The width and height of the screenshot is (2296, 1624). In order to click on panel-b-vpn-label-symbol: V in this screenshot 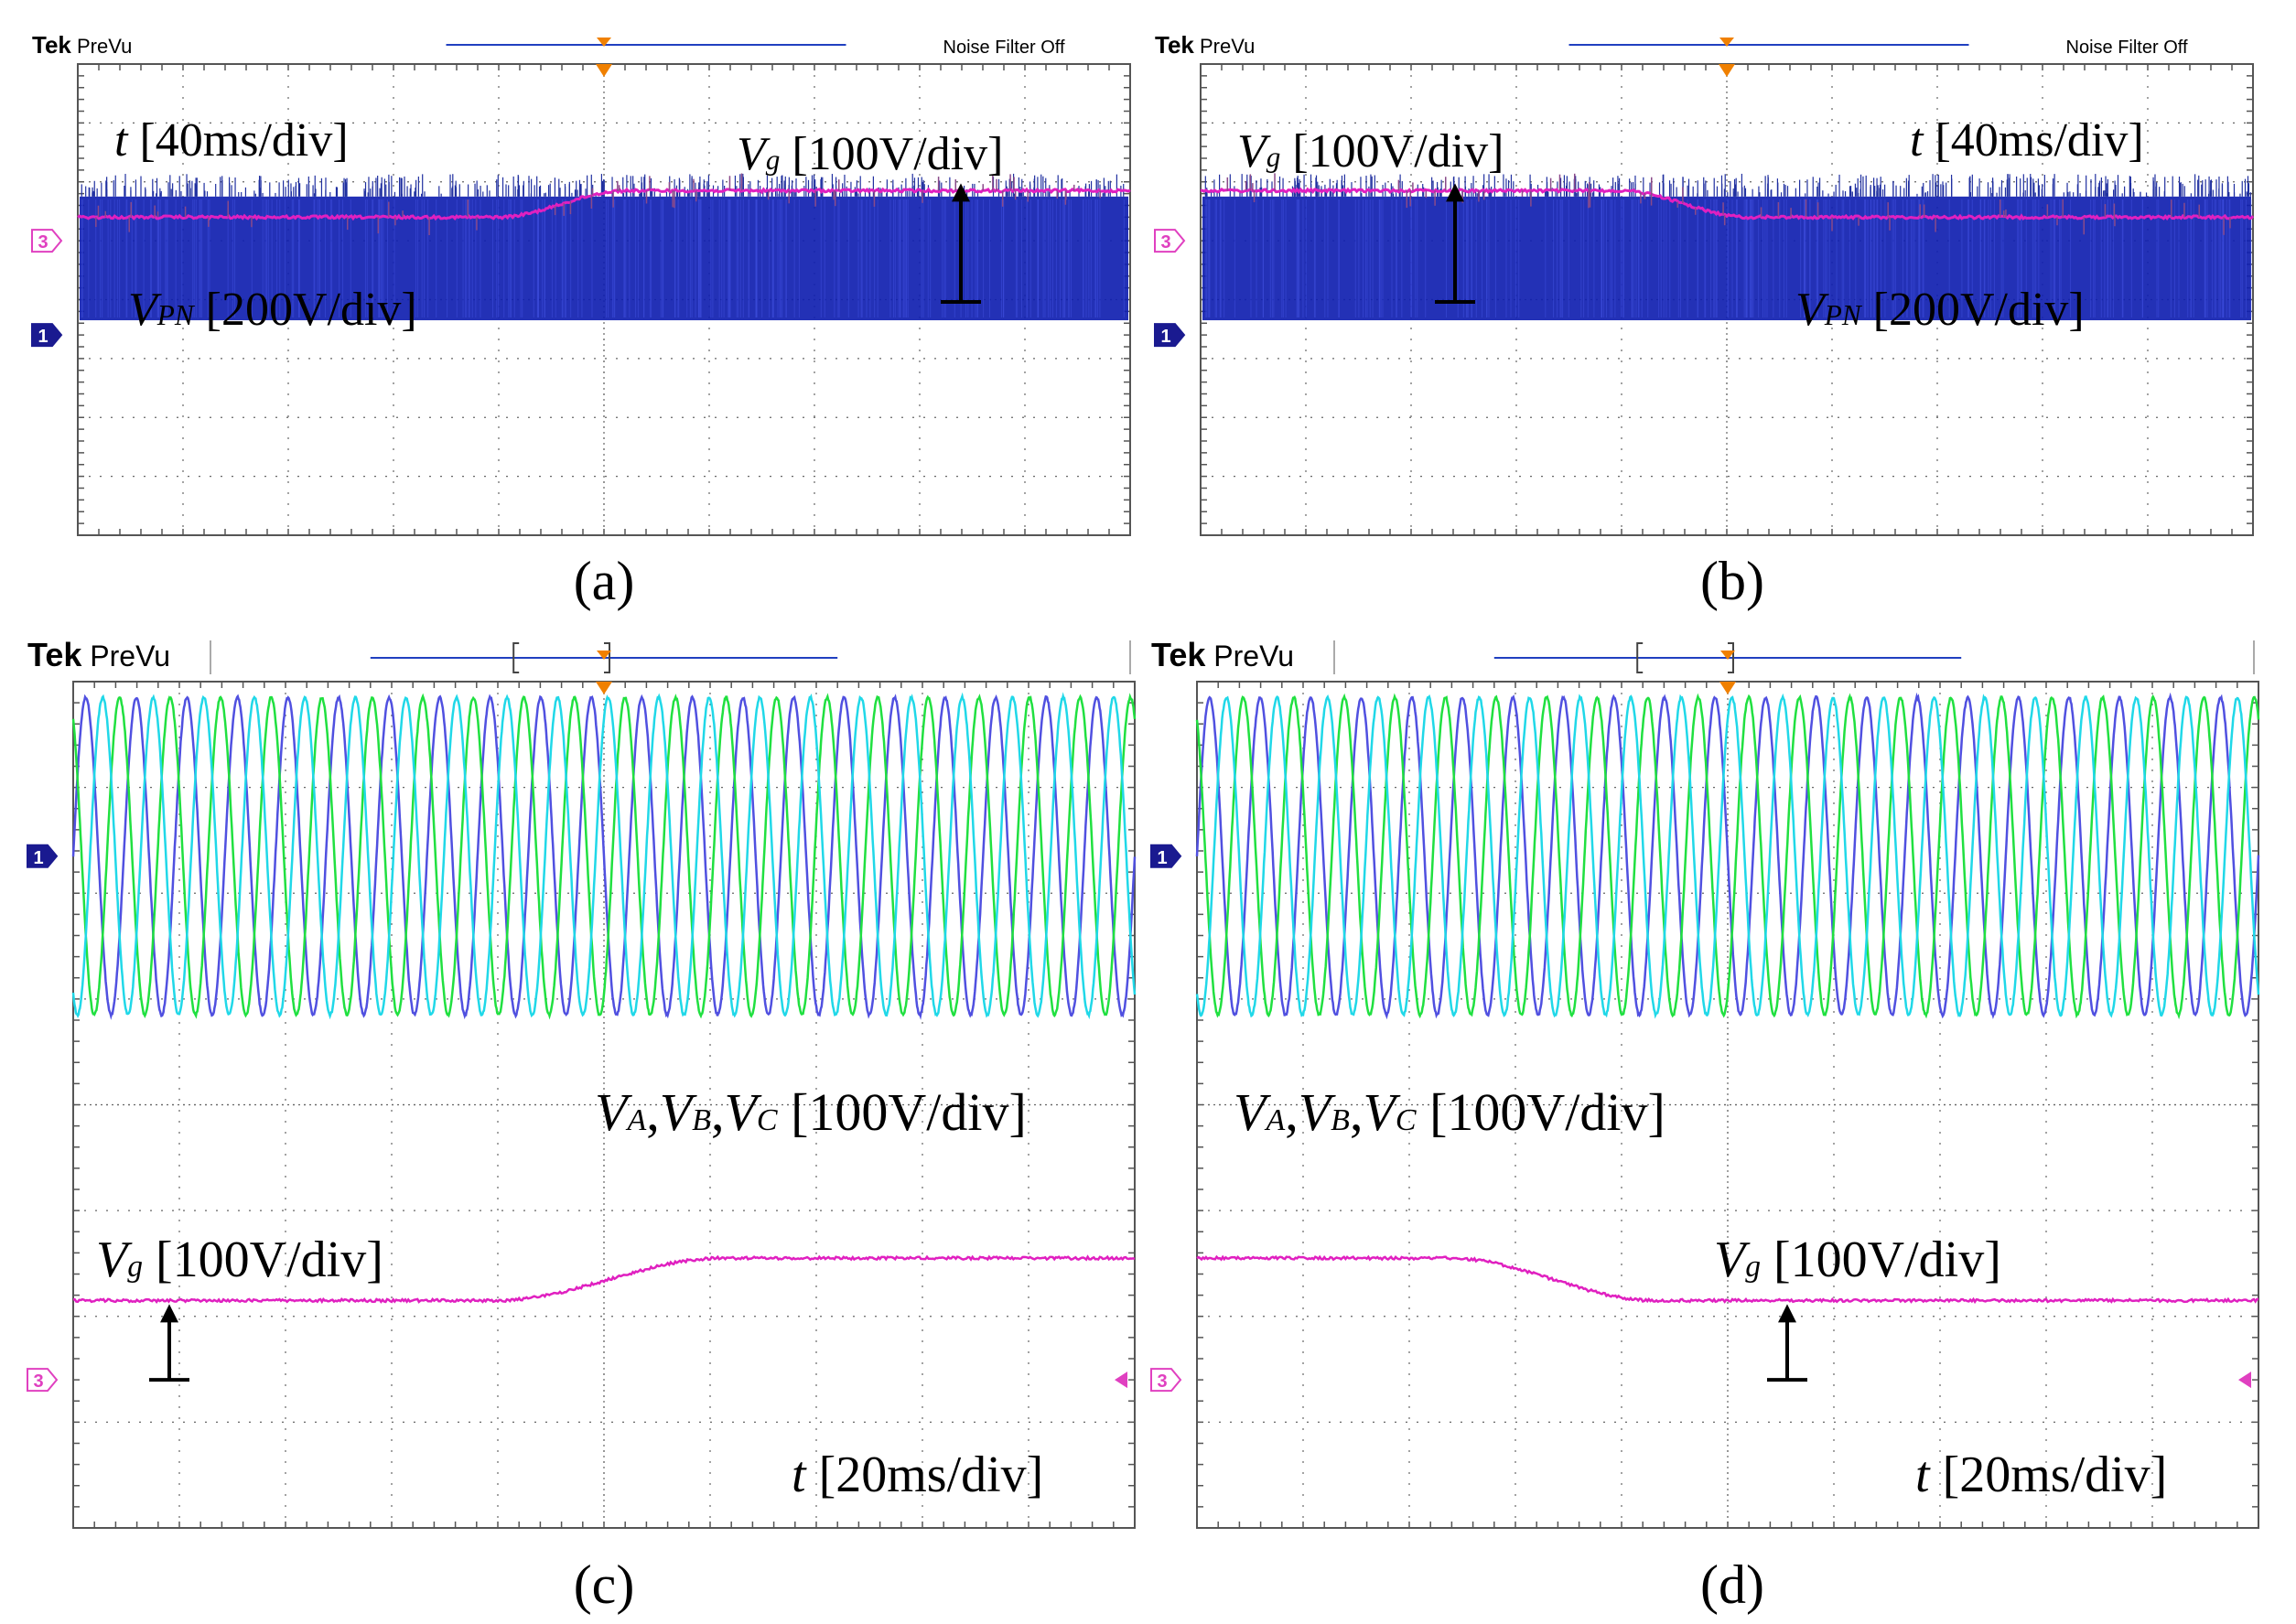, I will do `click(1812, 310)`.